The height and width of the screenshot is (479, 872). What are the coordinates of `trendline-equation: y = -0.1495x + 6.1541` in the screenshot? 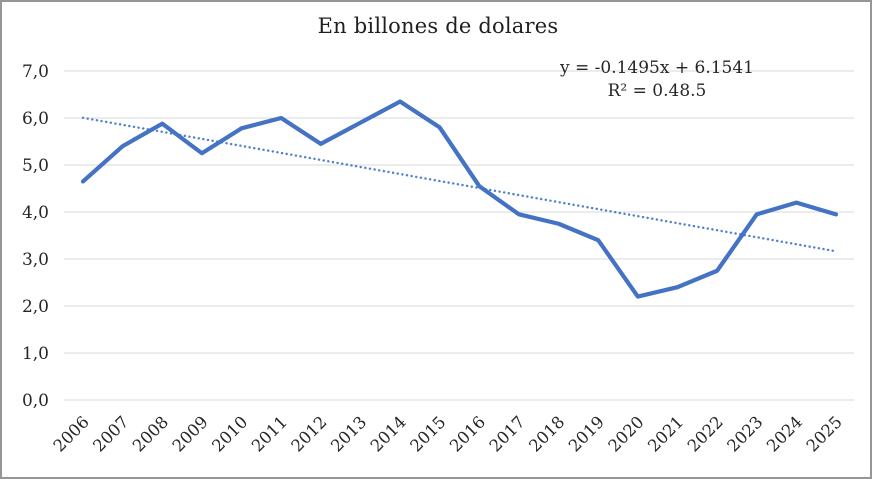 It's located at (656, 68).